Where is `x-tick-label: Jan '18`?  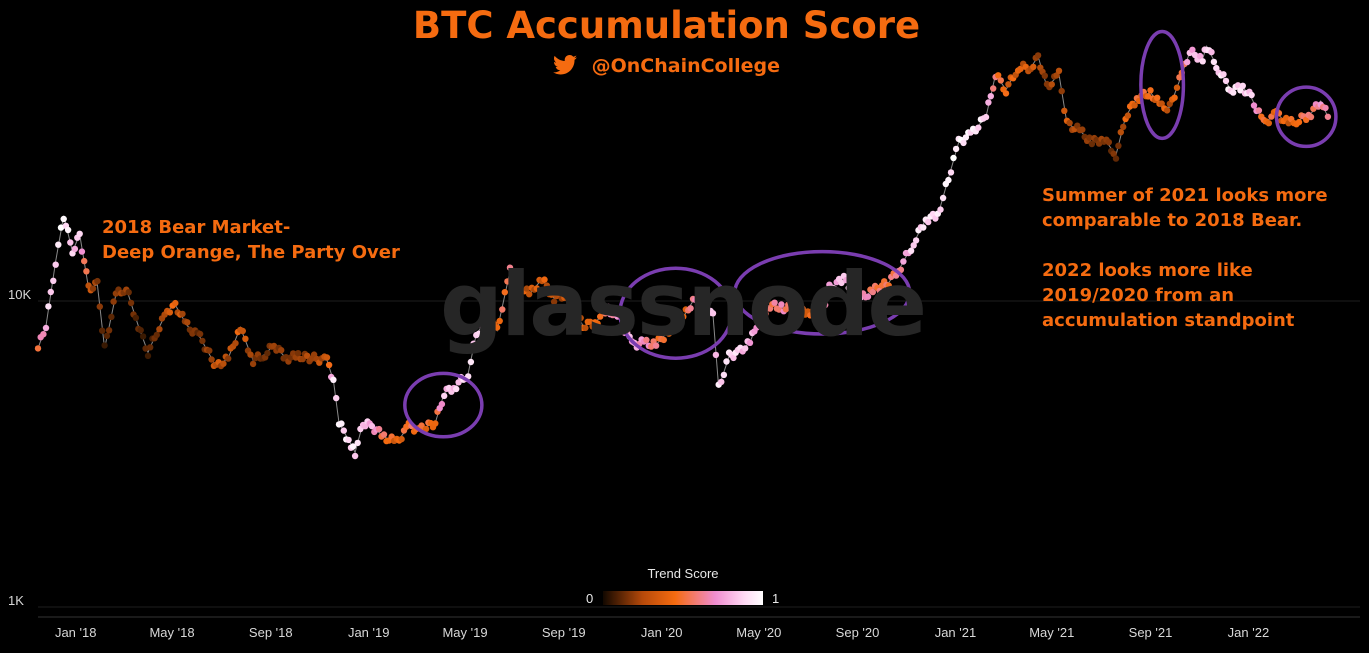 x-tick-label: Jan '18 is located at coordinates (76, 632).